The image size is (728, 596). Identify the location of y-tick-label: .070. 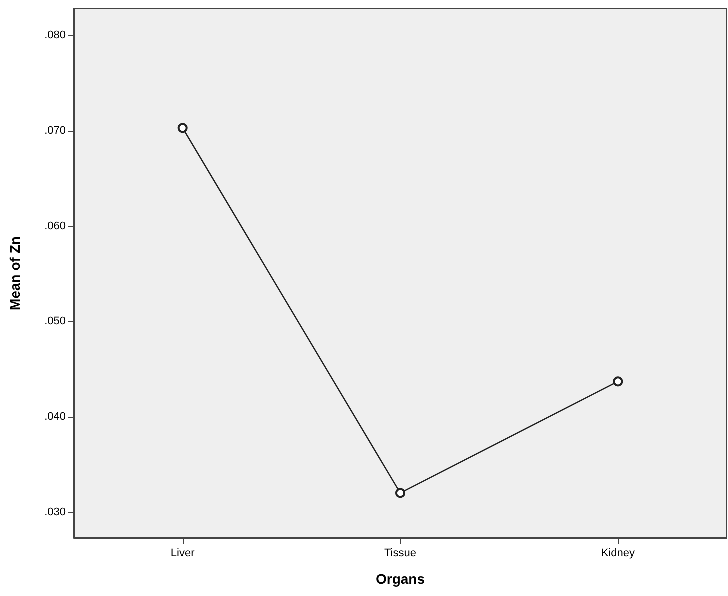
(55, 131).